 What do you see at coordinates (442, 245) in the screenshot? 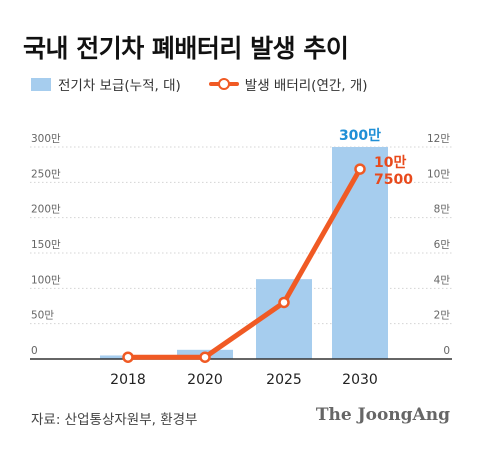
I see `y-right-tick-label: 6만` at bounding box center [442, 245].